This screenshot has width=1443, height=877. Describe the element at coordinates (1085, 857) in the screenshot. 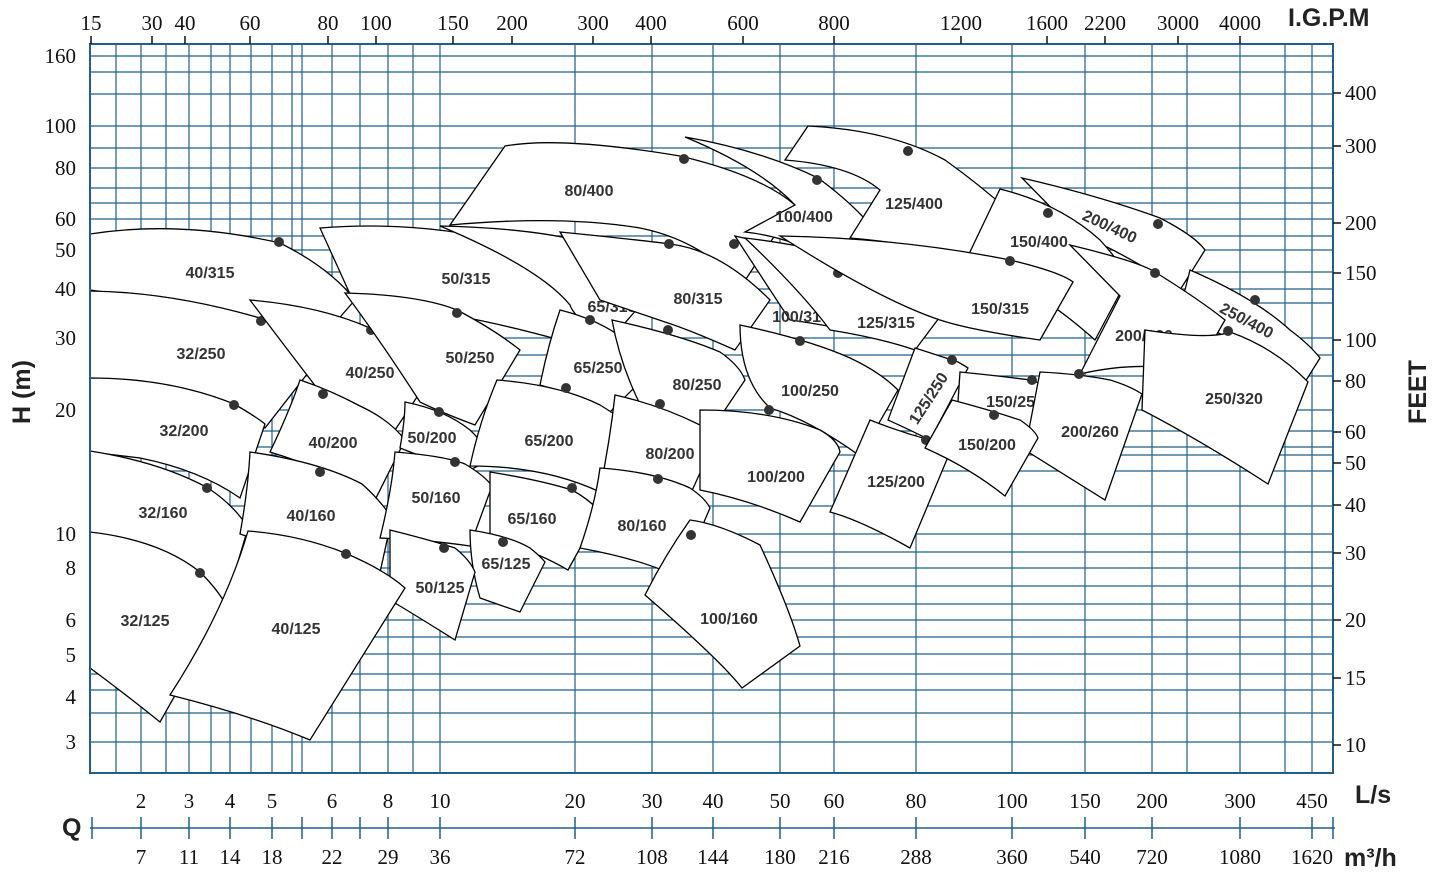

I see `m3h-tick-label: 540` at that location.